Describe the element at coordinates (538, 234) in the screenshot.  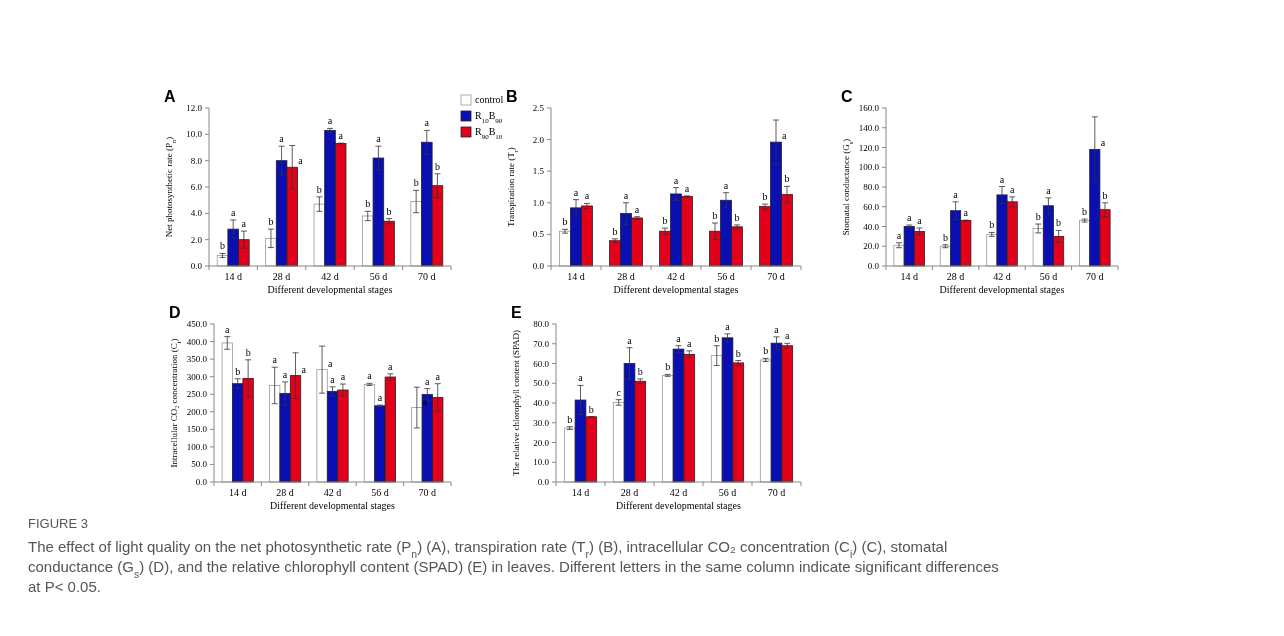
I see `y-tick-label: 0.5` at that location.